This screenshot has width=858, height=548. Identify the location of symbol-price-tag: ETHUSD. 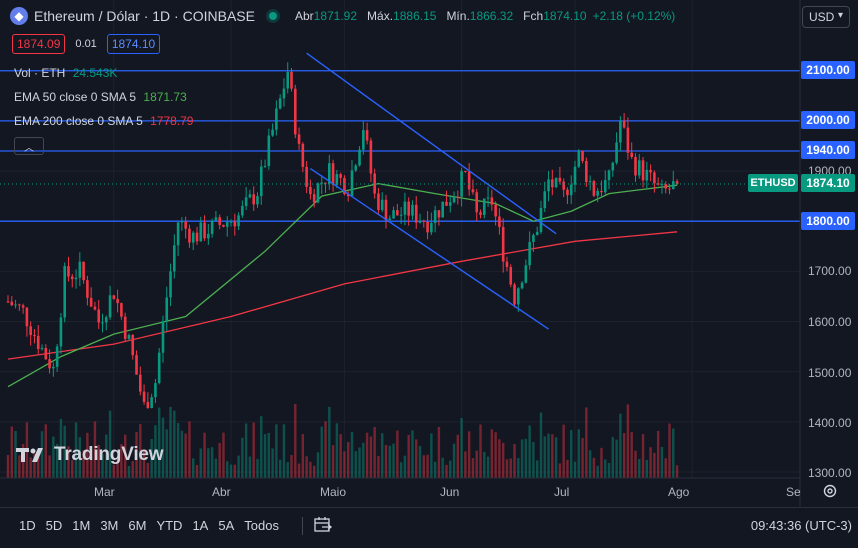
(773, 183).